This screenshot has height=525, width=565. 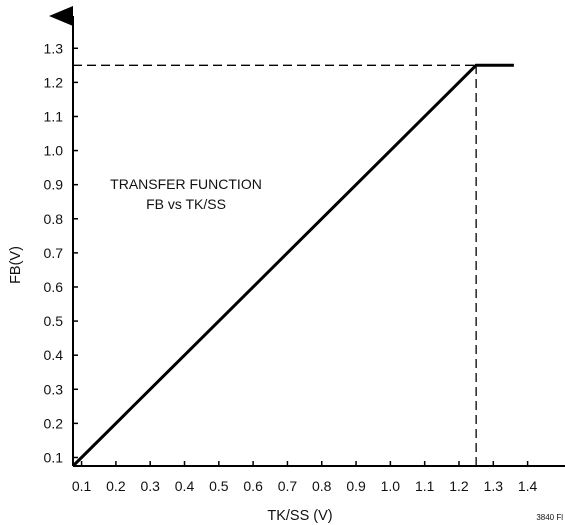 What do you see at coordinates (54, 48) in the screenshot?
I see `y-tick-label: 1.3` at bounding box center [54, 48].